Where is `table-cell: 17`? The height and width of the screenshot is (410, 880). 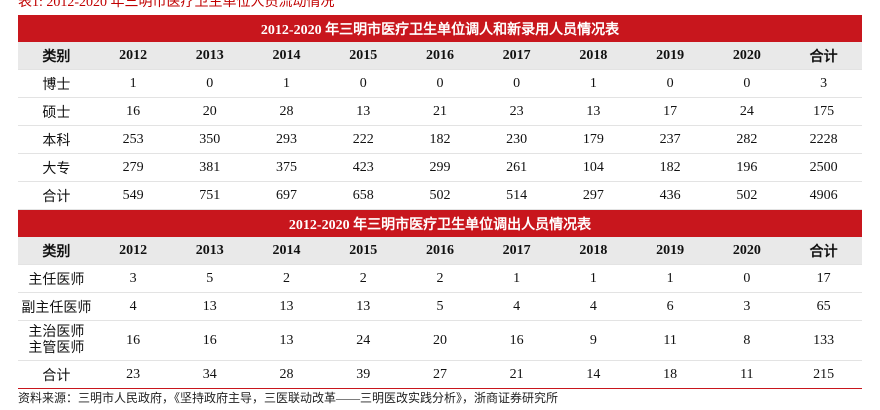
table-cell: 17 is located at coordinates (823, 278).